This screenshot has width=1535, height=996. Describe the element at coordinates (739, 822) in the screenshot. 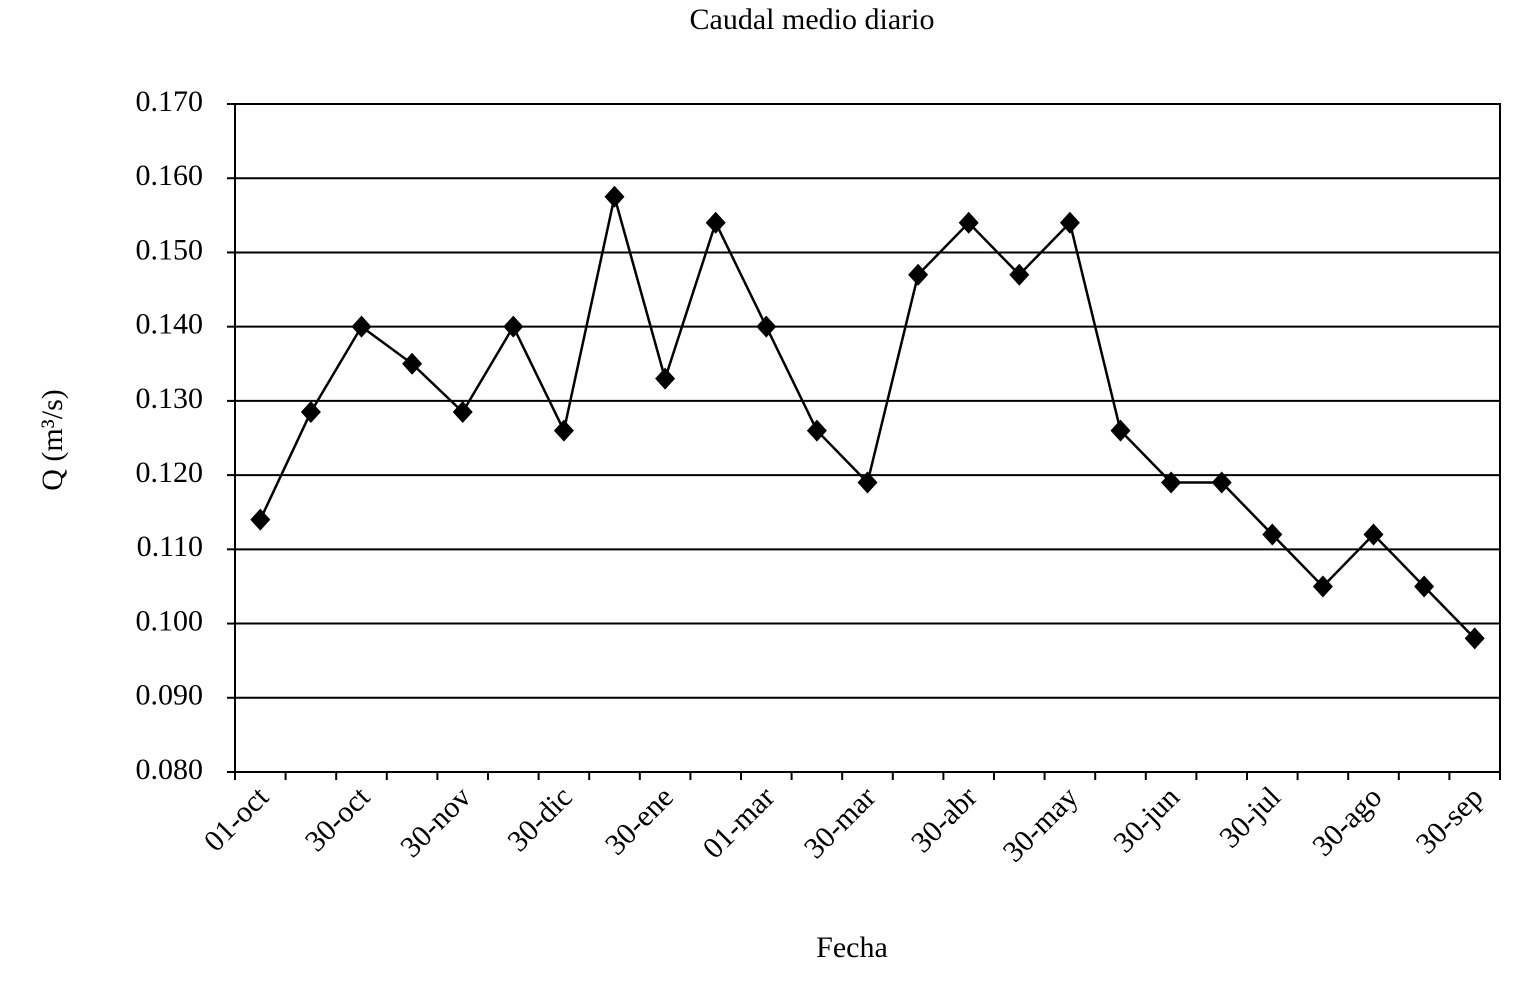

I see `x-tick-label: 01-mar` at that location.